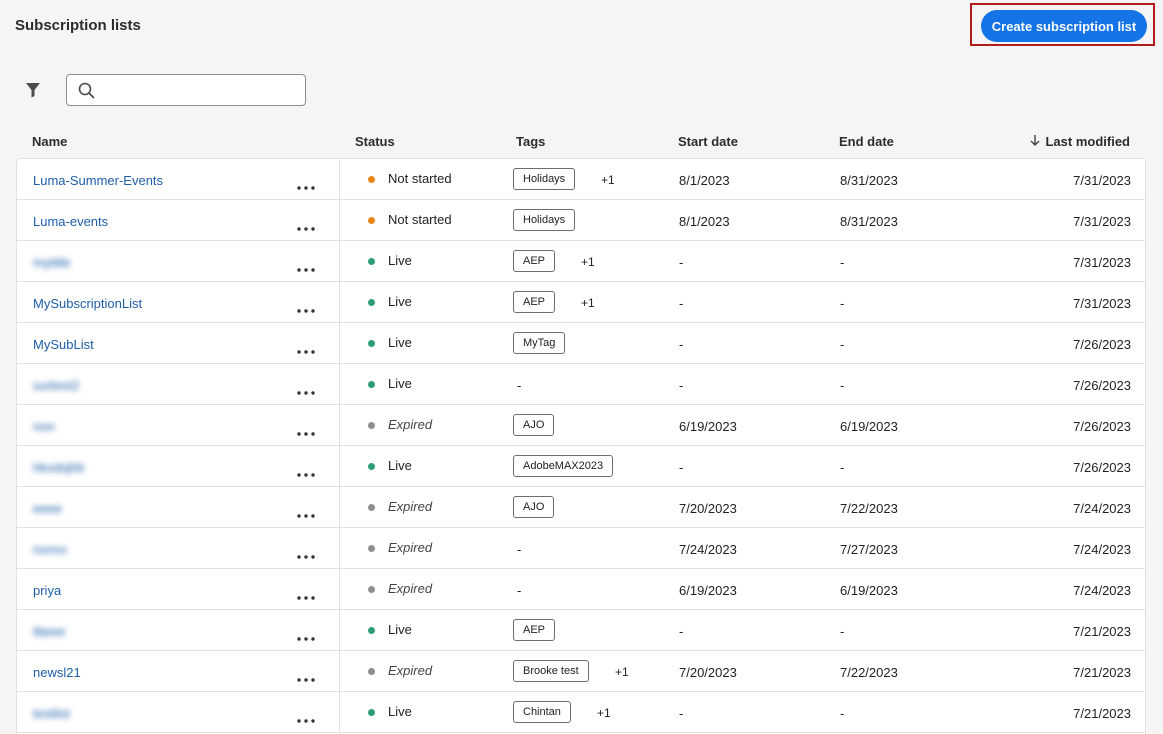 The height and width of the screenshot is (734, 1163). What do you see at coordinates (88, 303) in the screenshot?
I see `list-name-link: MySubscriptionList` at bounding box center [88, 303].